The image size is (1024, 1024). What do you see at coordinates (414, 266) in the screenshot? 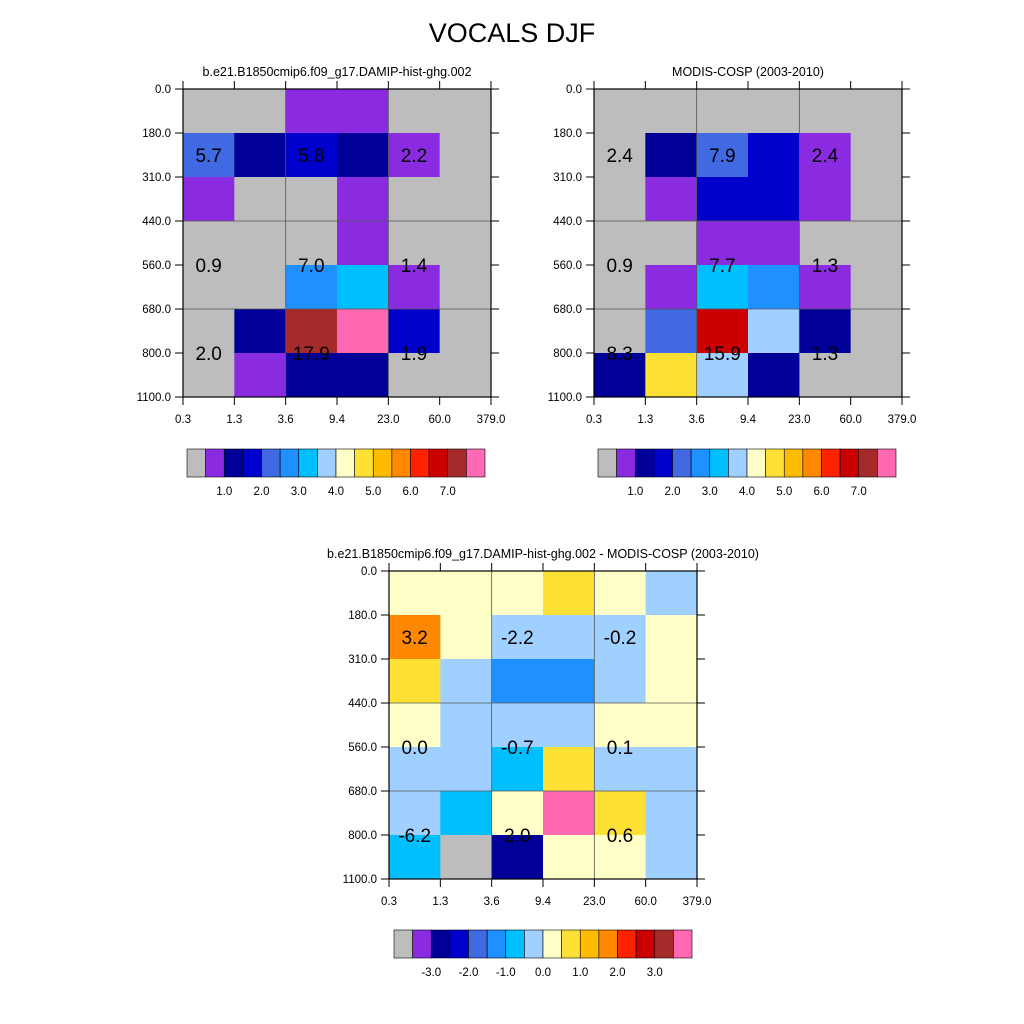
I see `cell-annotation: 1.4` at bounding box center [414, 266].